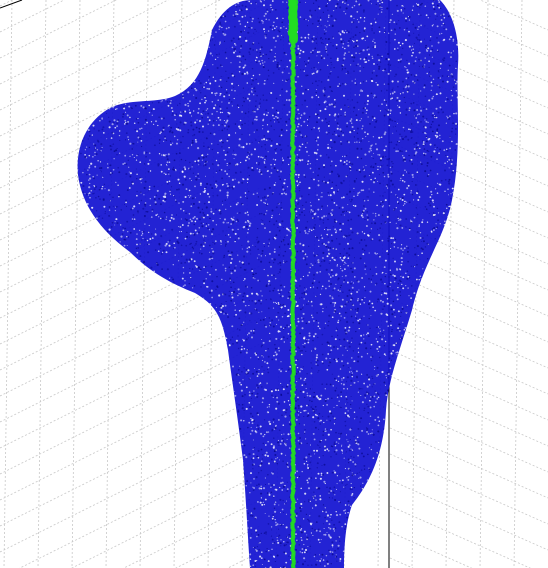  I want to click on central-axis-points, so click(293, 284).